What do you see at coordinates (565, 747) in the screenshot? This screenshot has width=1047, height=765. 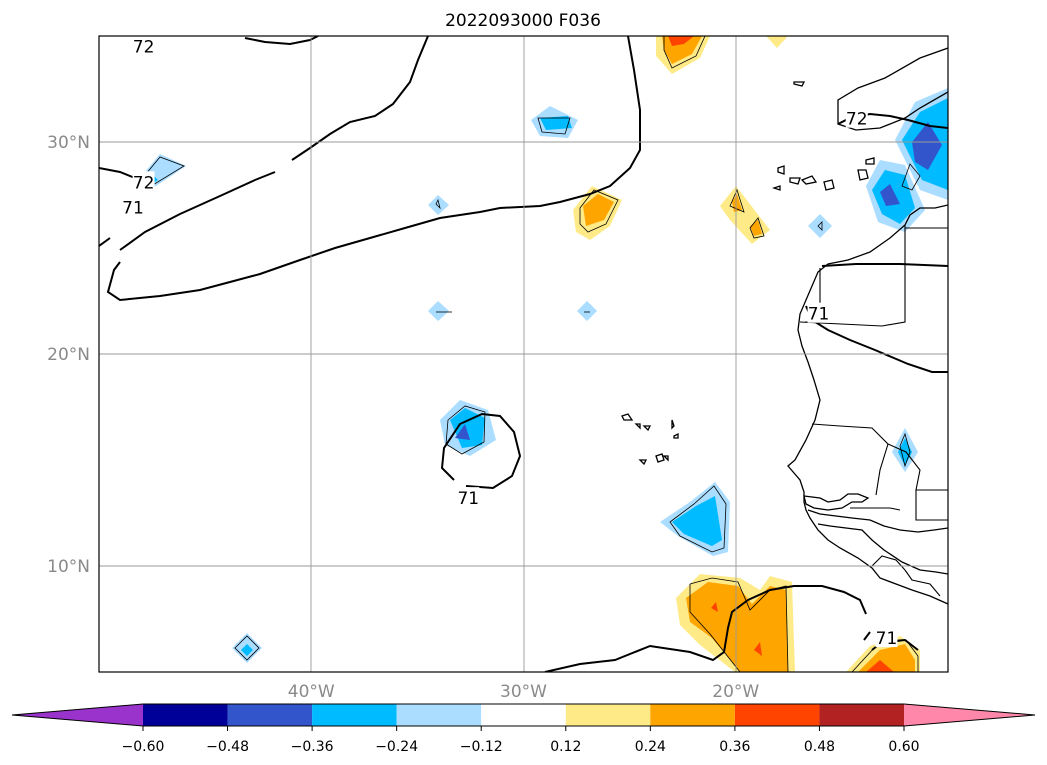 I see `colorbar-tick-label: 0.12` at bounding box center [565, 747].